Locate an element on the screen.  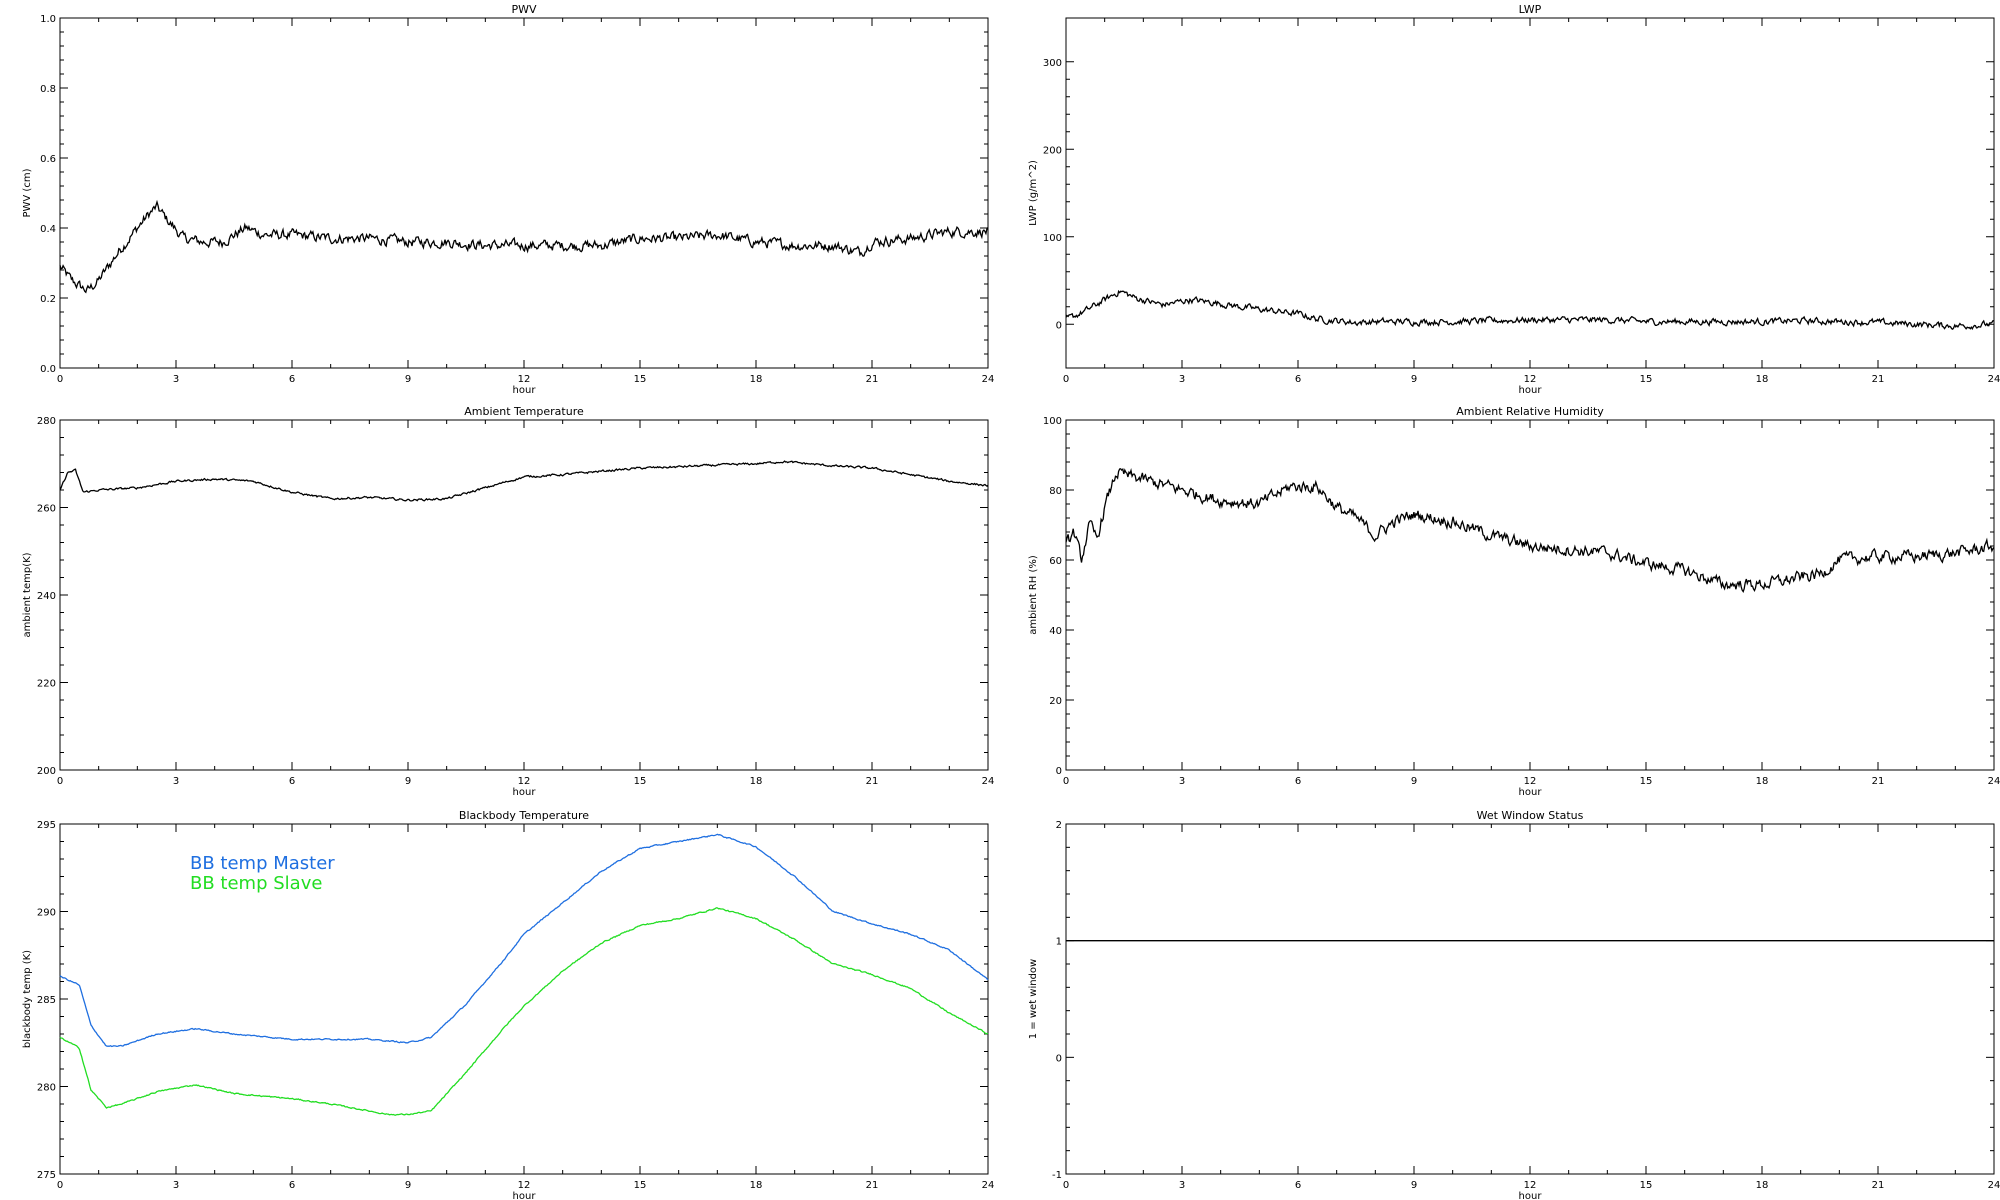
chart-ambient-rh-ytick-label: 40 is located at coordinates (1055, 631).